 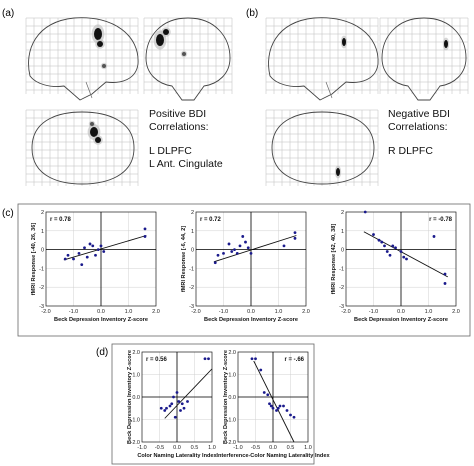 What do you see at coordinates (232, 398) in the screenshot?
I see `y-tick-label: 0.0` at bounding box center [232, 398].